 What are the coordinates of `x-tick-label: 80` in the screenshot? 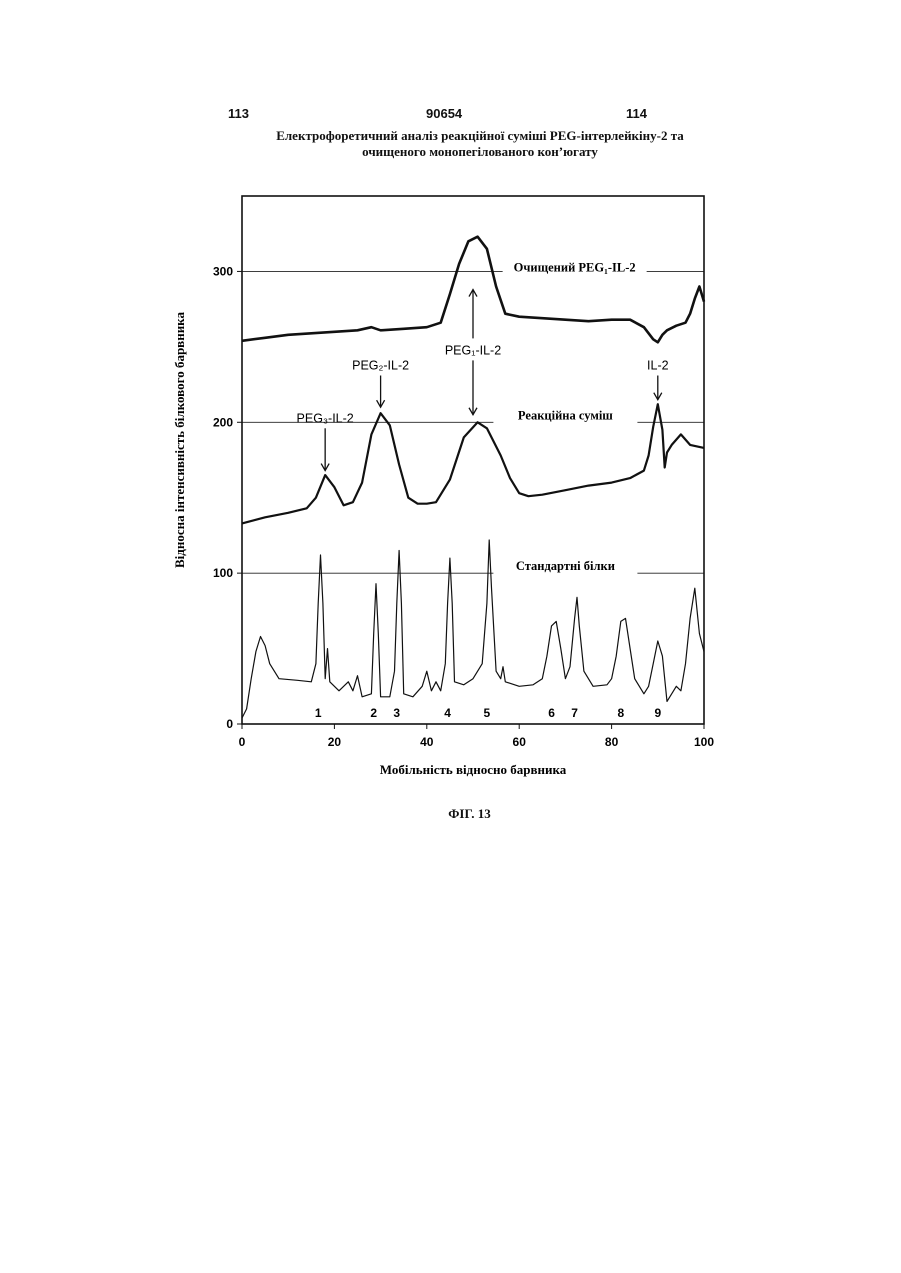 It's located at (612, 742).